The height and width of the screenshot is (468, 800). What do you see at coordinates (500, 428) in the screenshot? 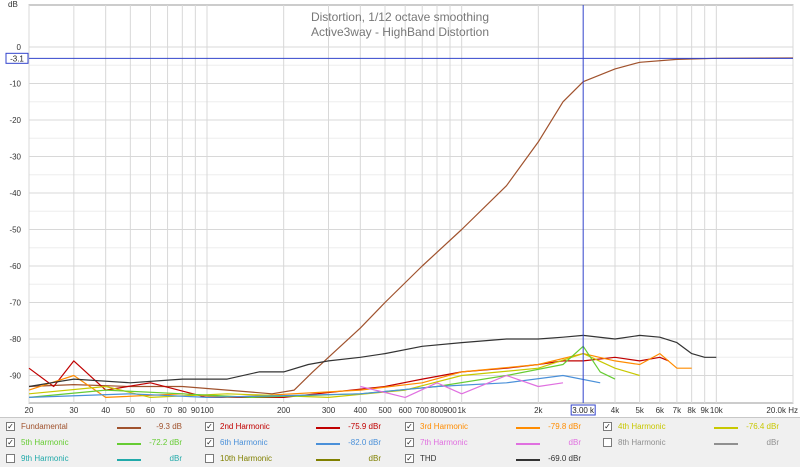
I see `legend-item-3rd-harmonic: ✓ 3rd Harmonic -79.8 dBr` at bounding box center [500, 428].